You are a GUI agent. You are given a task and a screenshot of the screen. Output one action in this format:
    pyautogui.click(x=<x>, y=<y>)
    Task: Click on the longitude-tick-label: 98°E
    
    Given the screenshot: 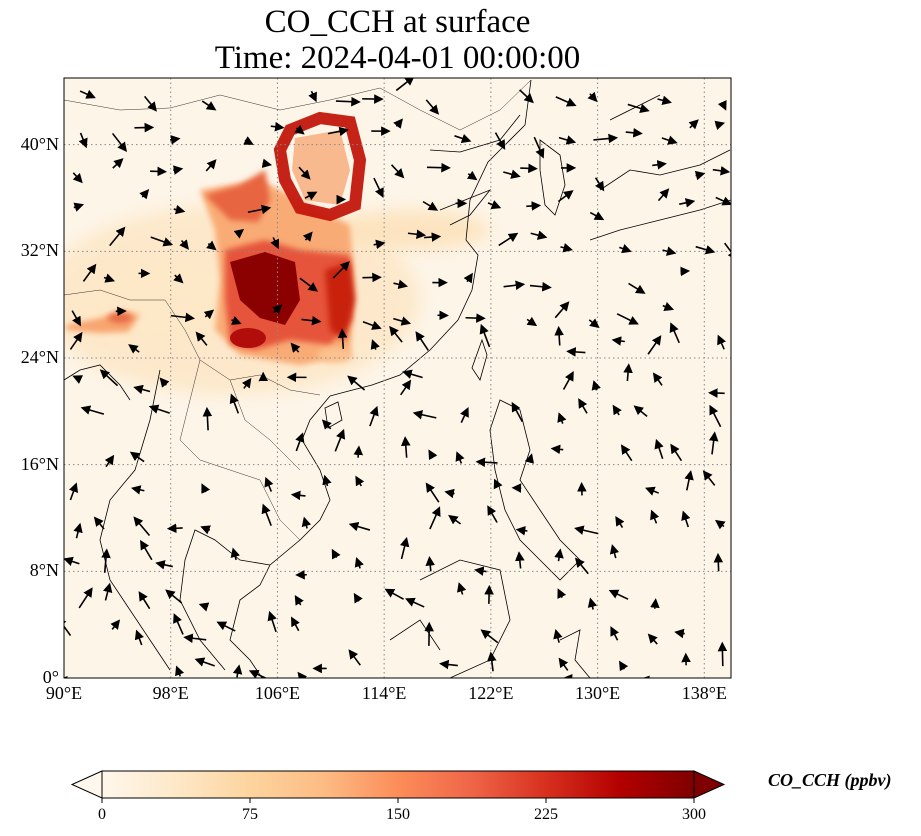 What is the action you would take?
    pyautogui.click(x=170, y=693)
    